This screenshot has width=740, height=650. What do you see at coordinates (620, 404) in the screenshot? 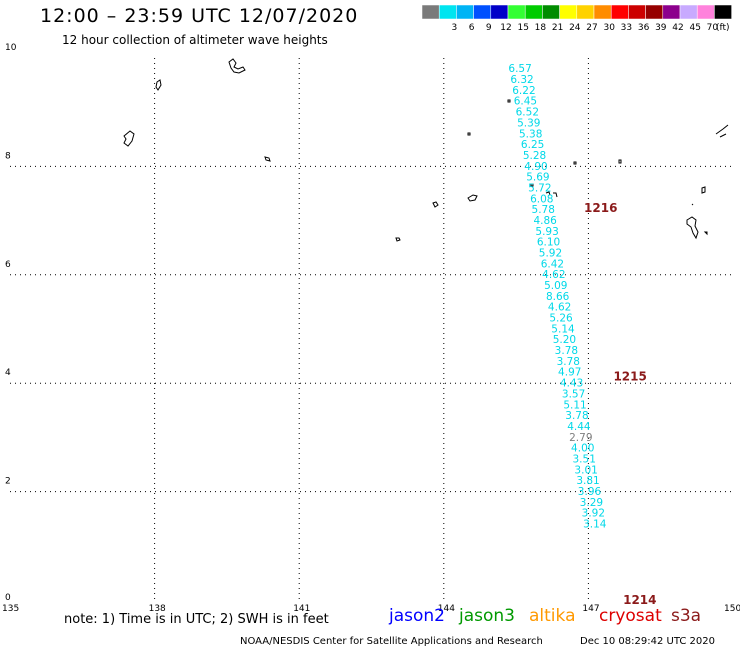
I see `track-time-labels: 1216 1215 1214` at bounding box center [620, 404].